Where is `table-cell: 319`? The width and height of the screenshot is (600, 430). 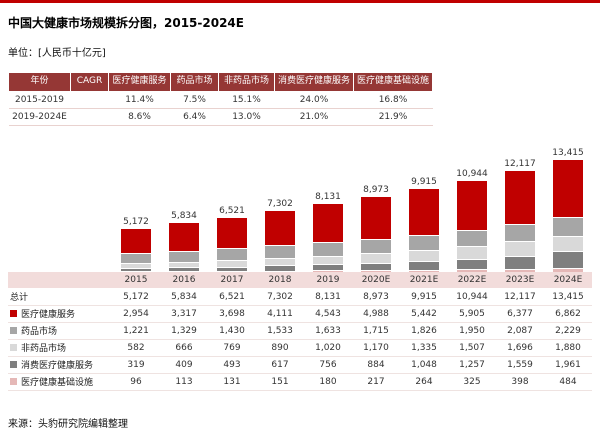
table-cell: 319 is located at coordinates (136, 364).